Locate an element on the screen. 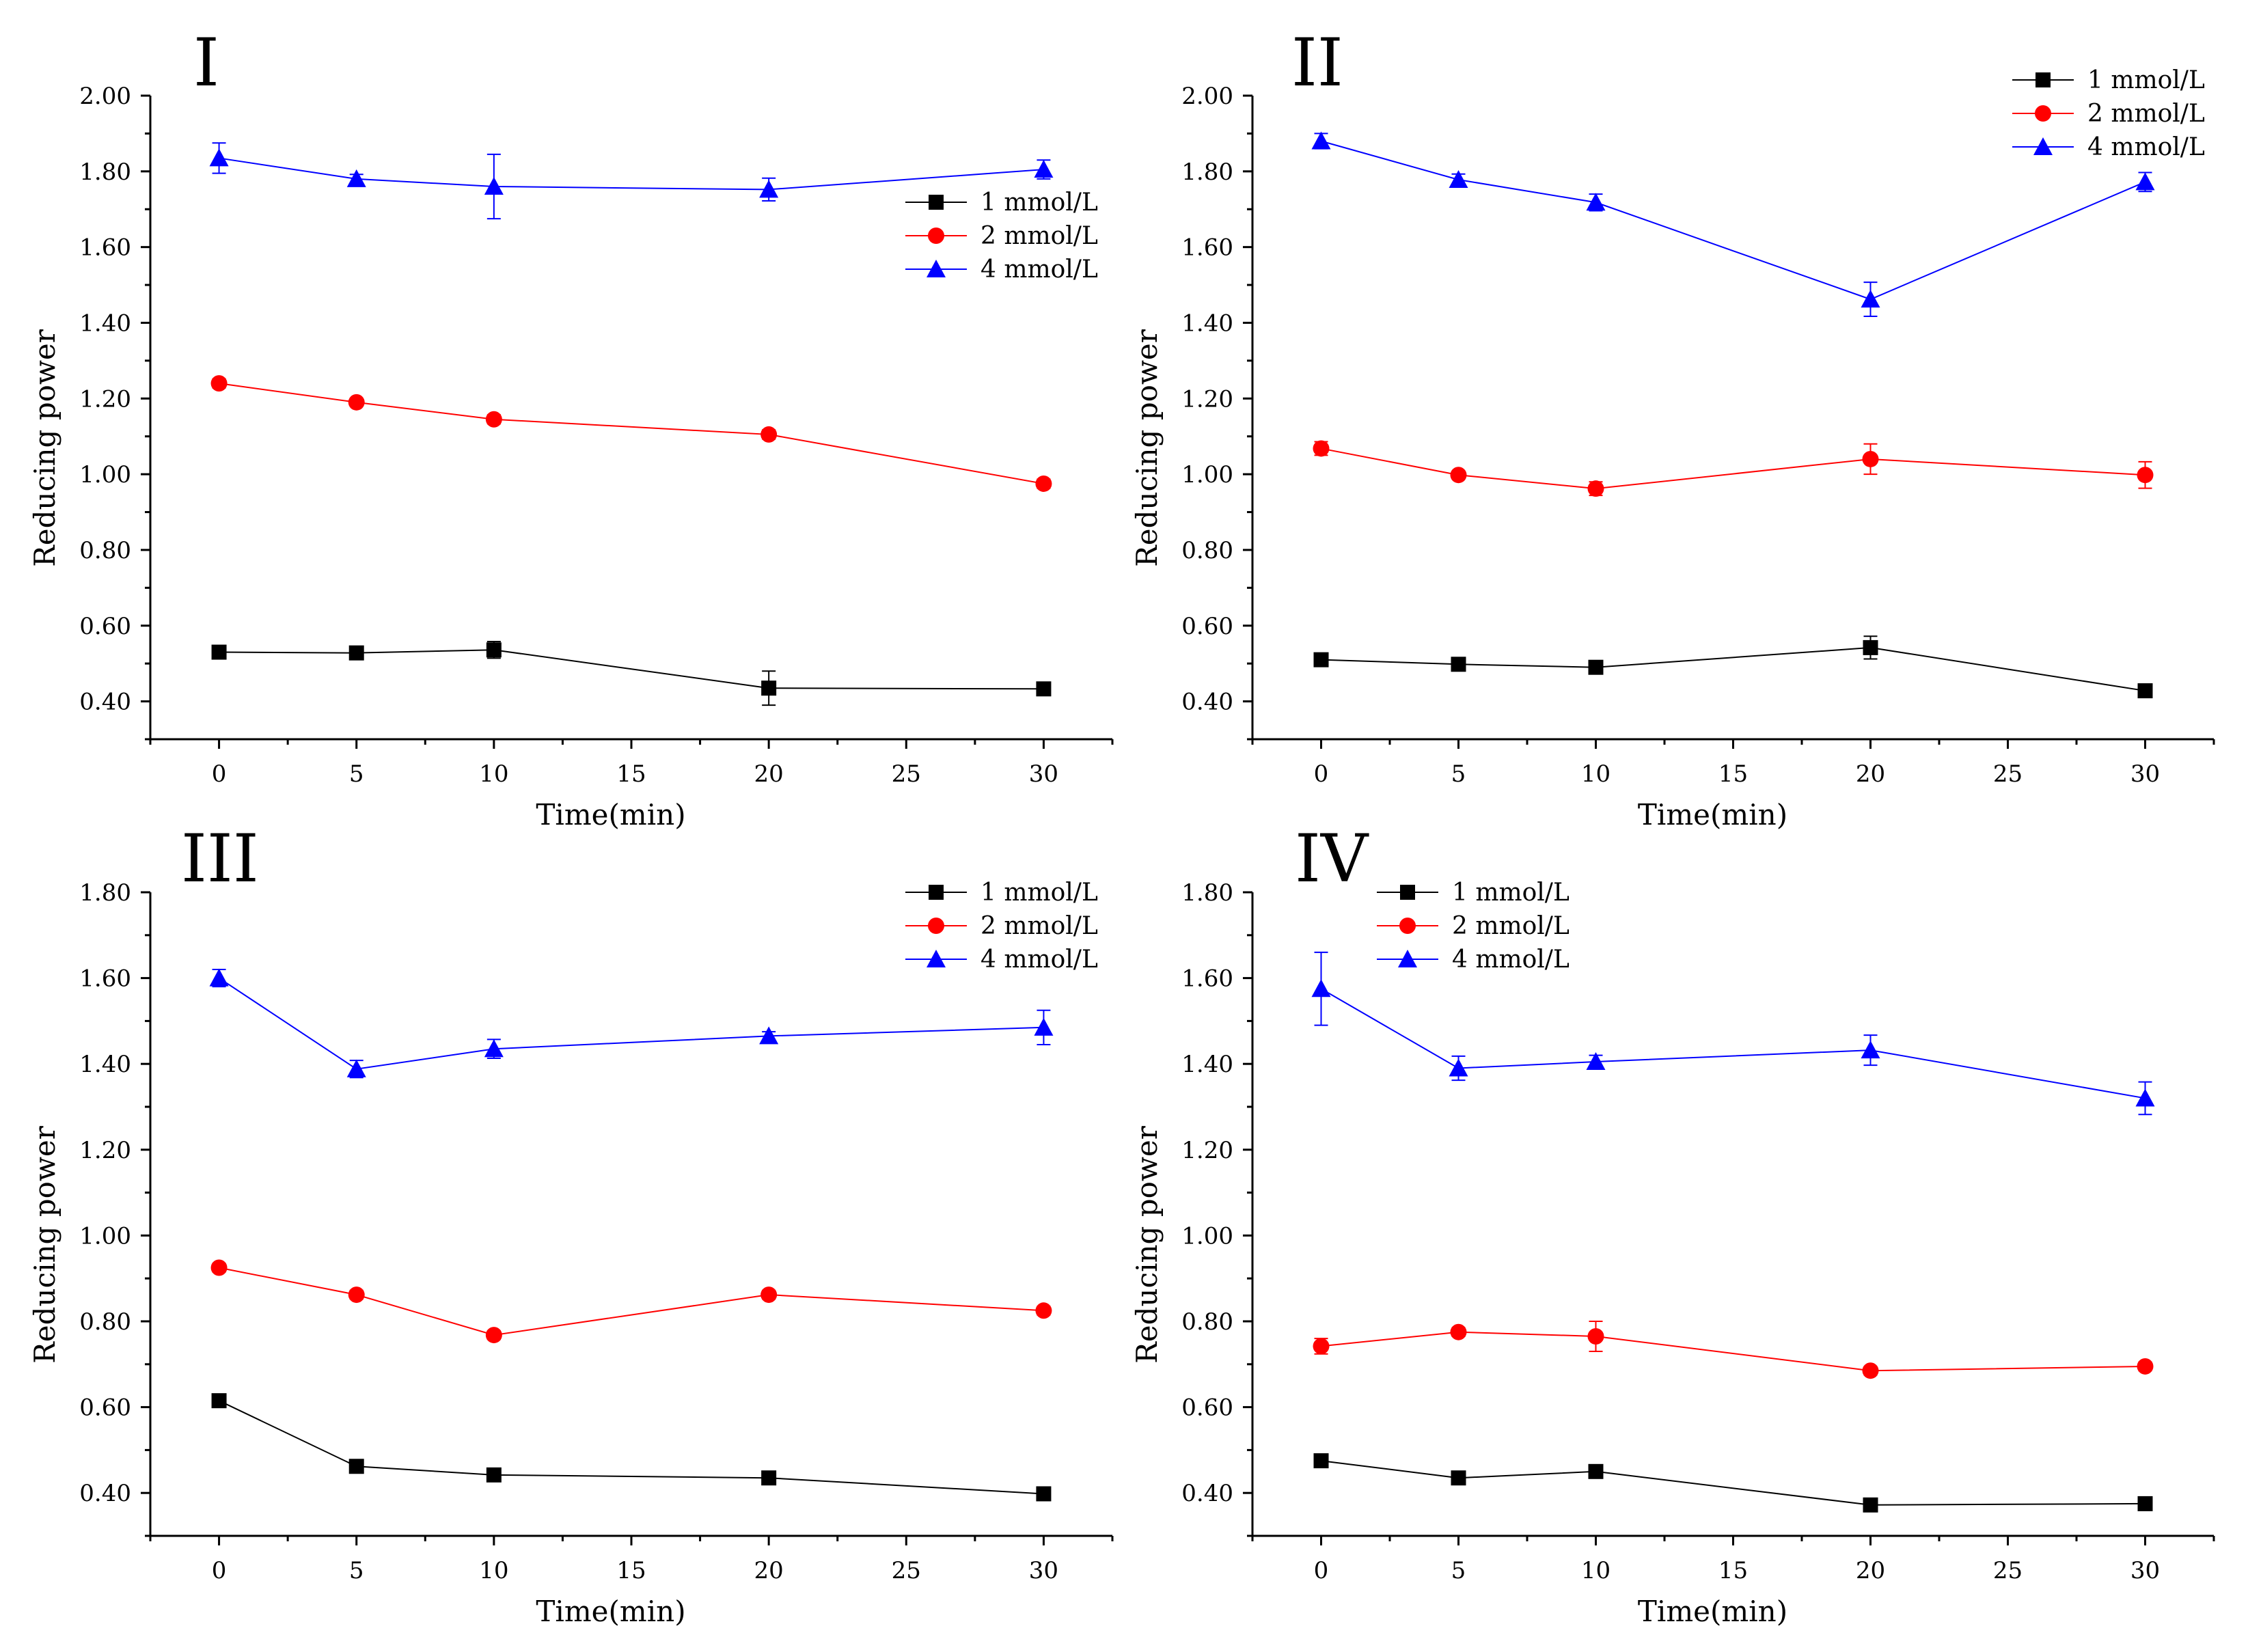 The image size is (2248, 1652). y-tick-label: 1.80 is located at coordinates (1207, 893).